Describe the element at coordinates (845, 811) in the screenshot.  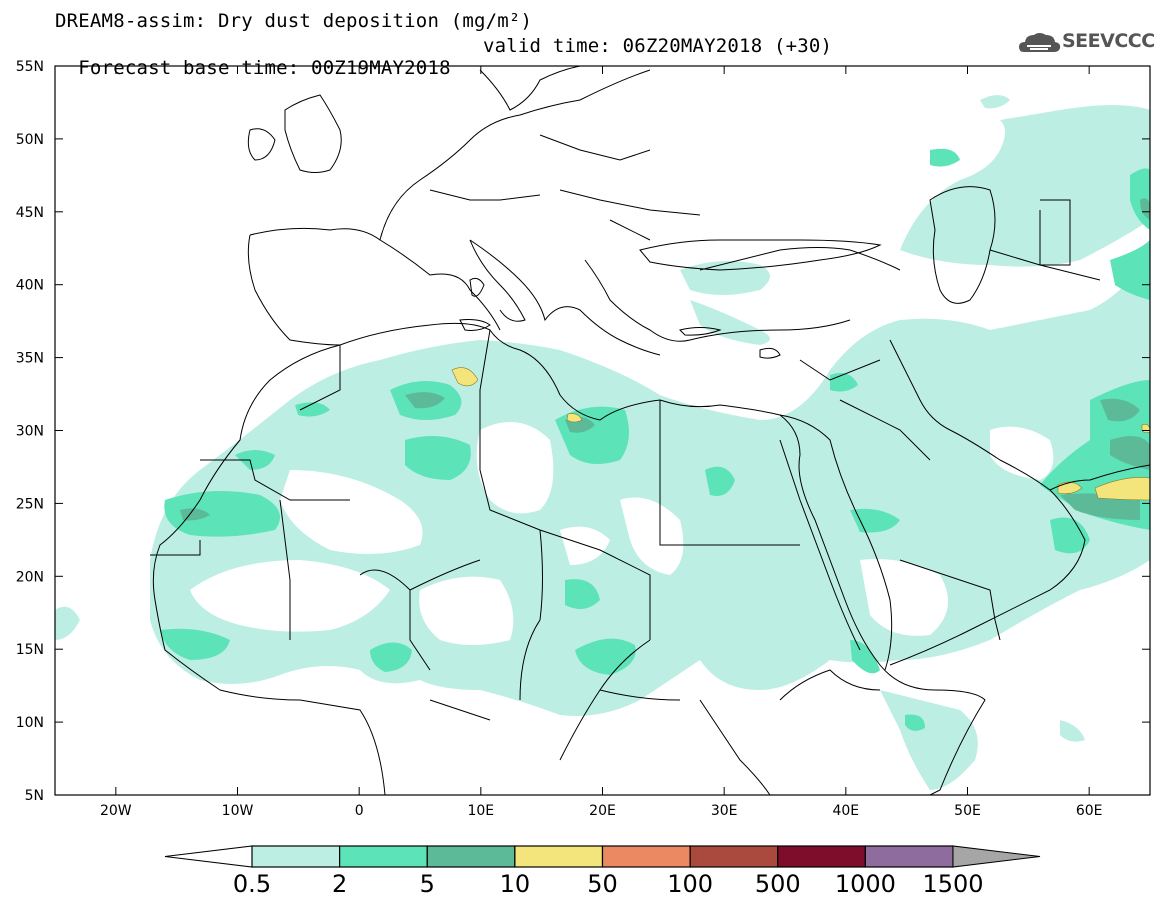
I see `lon-tick-label: 40E` at that location.